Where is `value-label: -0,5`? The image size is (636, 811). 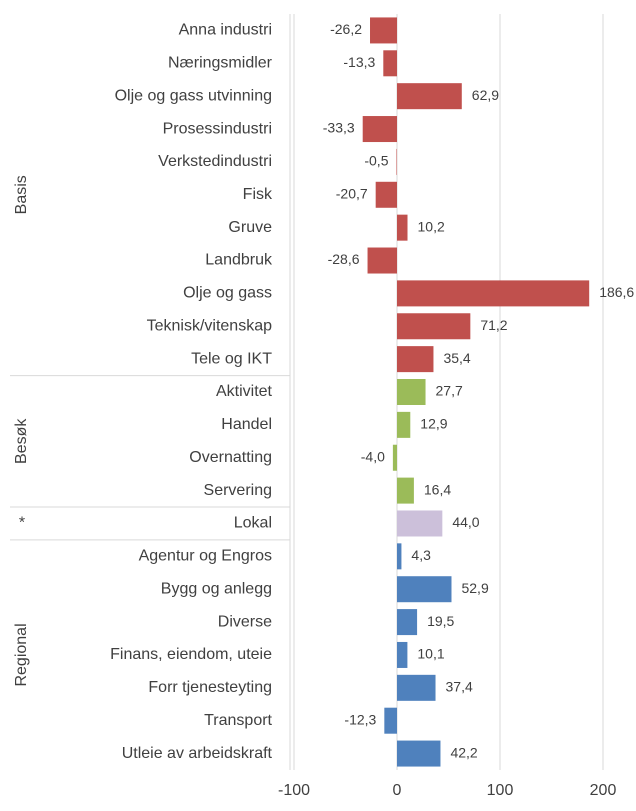
value-label: -0,5 is located at coordinates (376, 161).